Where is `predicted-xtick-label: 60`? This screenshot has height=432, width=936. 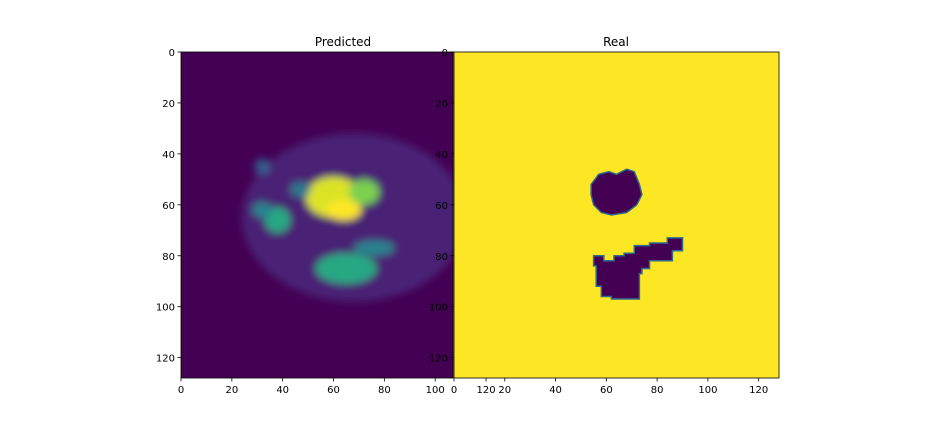
predicted-xtick-label: 60 is located at coordinates (333, 390).